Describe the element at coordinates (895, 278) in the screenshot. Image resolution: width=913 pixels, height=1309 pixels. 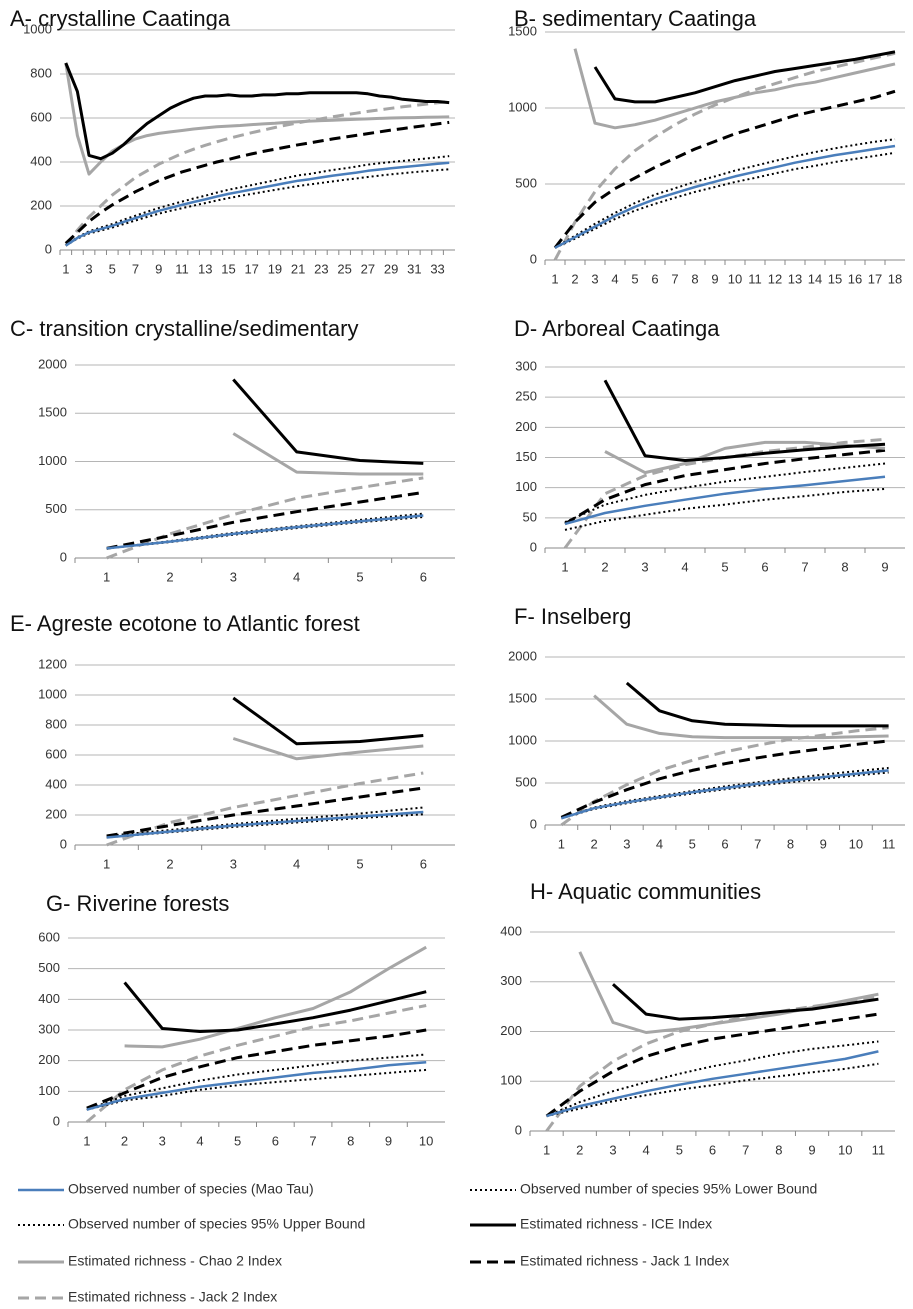
I see `x-tick-label: 18` at that location.